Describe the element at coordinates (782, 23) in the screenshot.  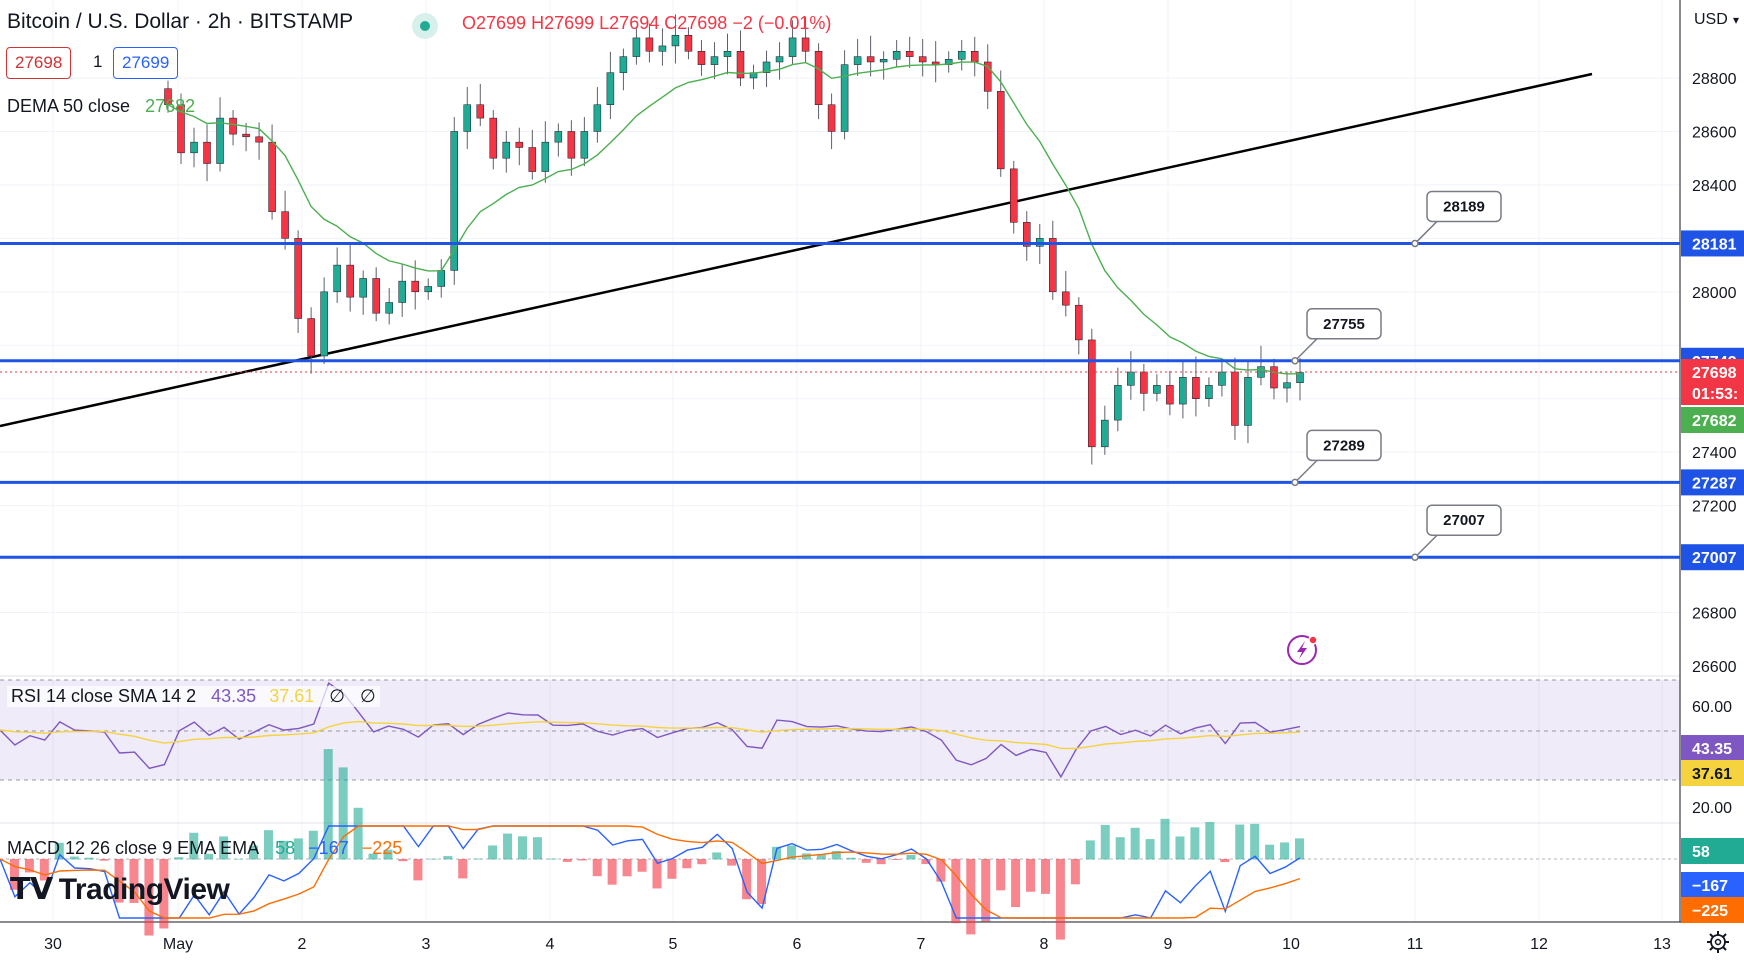
I see `ohlc-change: −2 (−0.01%)` at that location.